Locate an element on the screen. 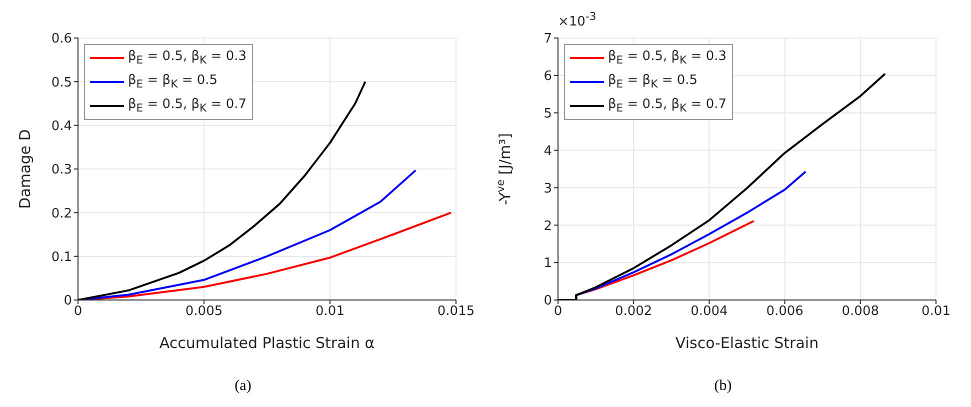 This screenshot has width=971, height=407. x-tick-label: 0.015 is located at coordinates (456, 312).